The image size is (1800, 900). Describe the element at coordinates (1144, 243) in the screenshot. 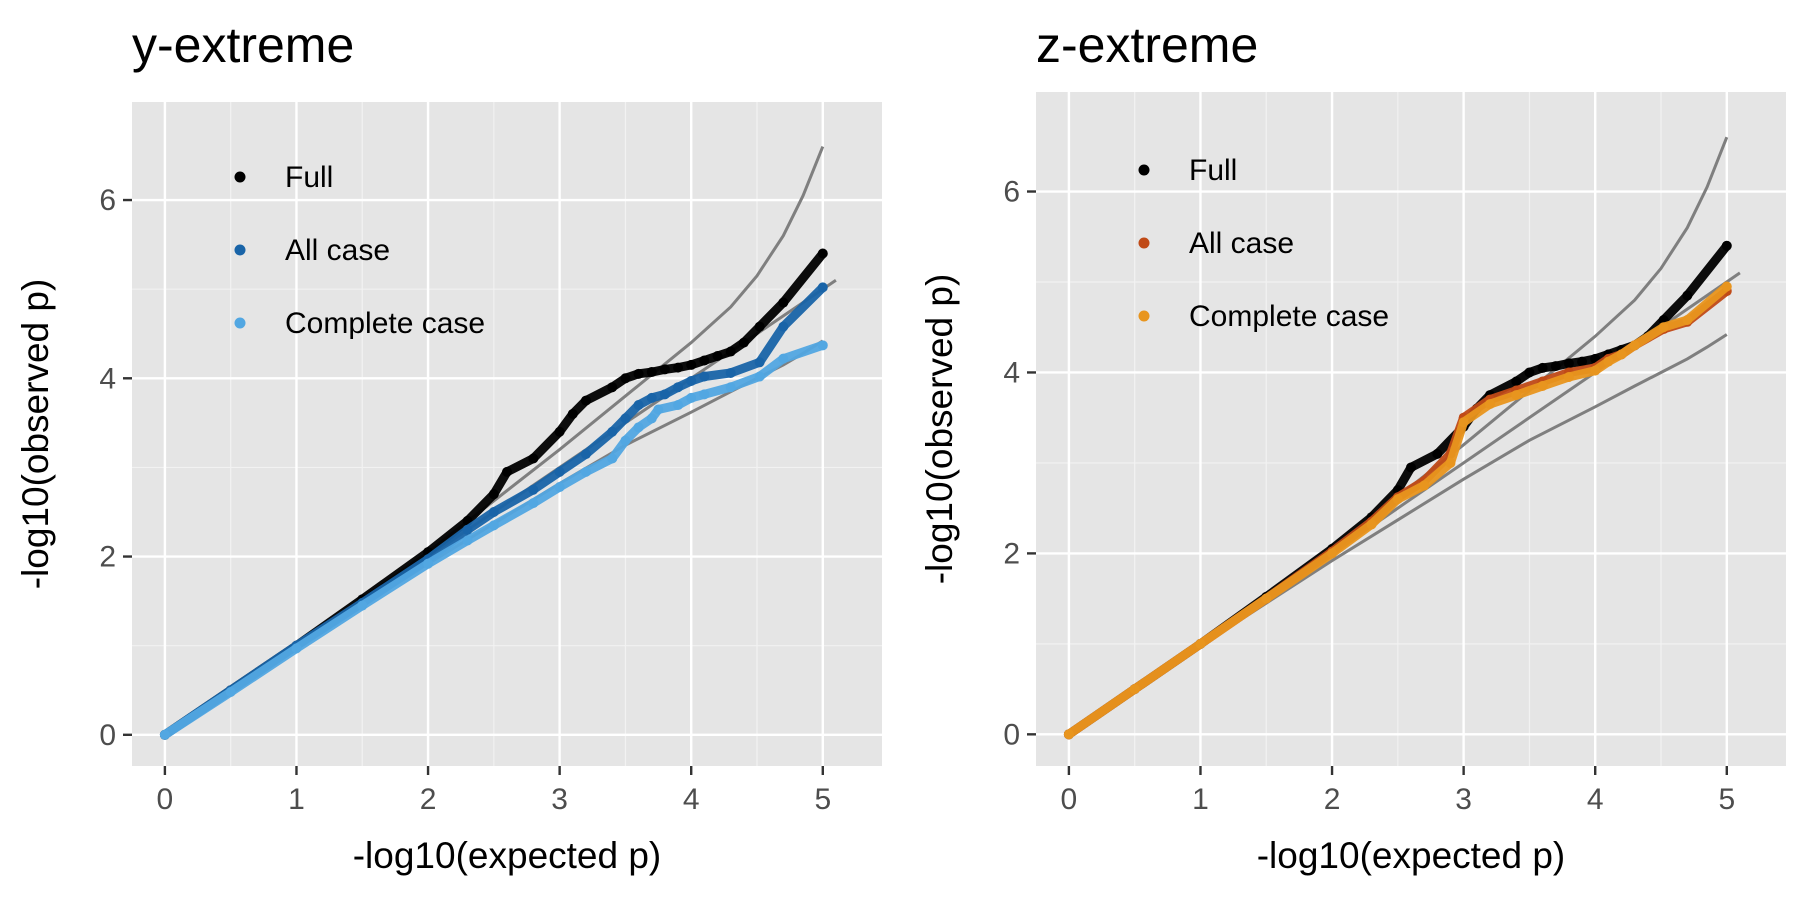

I see `legend-key-all-case` at that location.